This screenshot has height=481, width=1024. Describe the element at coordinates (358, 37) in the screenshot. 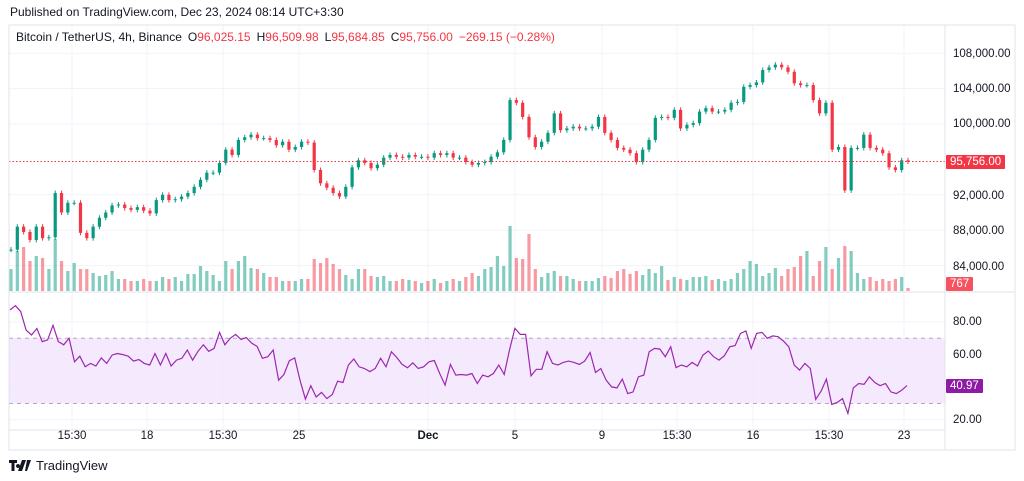

I see `low-value: 95,684.85` at that location.